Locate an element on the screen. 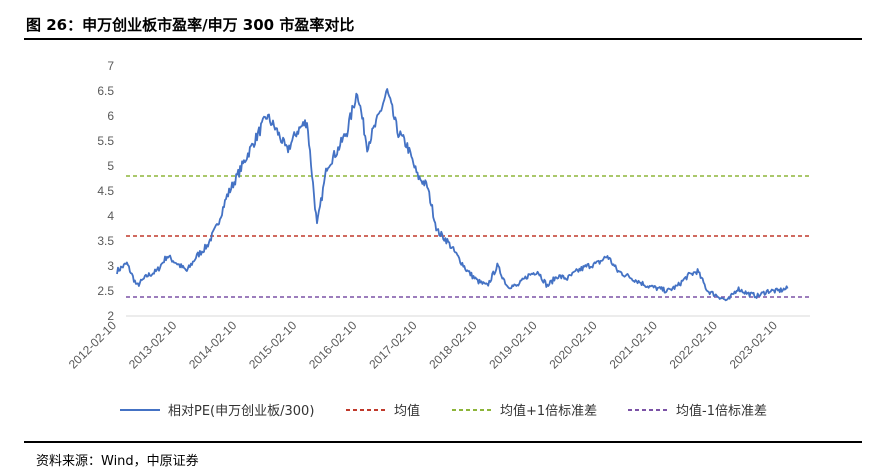 This screenshot has width=884, height=472. x-tick-label: 2018-02-10 is located at coordinates (453, 345).